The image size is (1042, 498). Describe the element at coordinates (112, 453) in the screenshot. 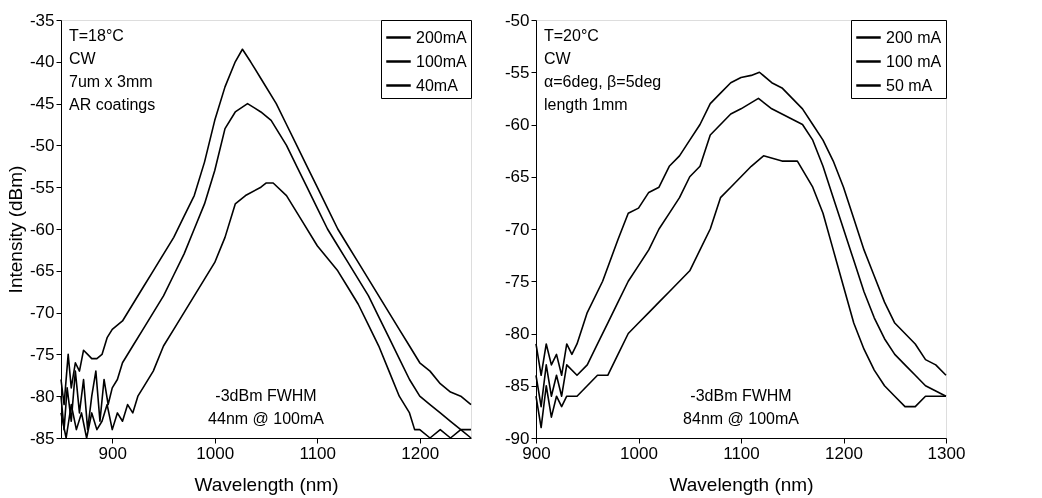

I see `x-tick-label: 900` at that location.